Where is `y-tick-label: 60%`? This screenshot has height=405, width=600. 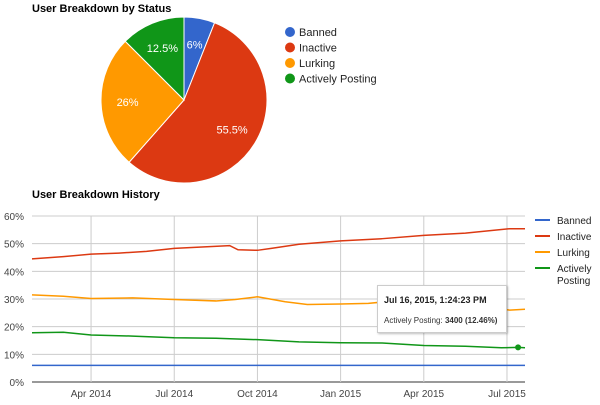
y-tick-label: 60% is located at coordinates (14, 217).